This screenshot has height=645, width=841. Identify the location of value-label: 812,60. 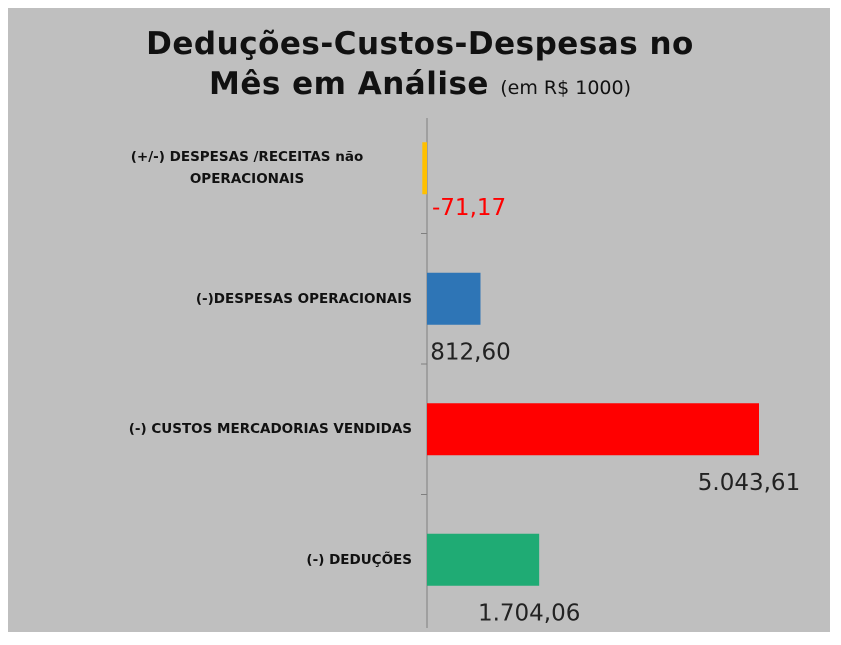
(470, 352).